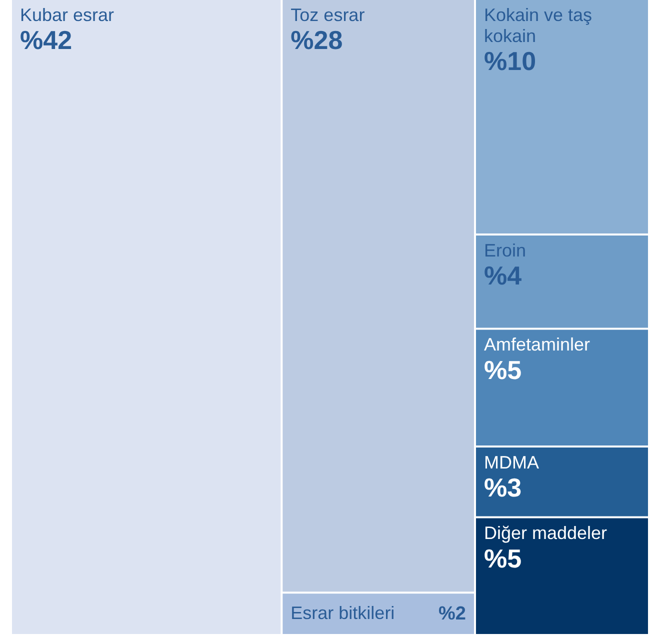 This screenshot has width=653, height=639. I want to click on category-label: Amfetaminler, so click(537, 344).